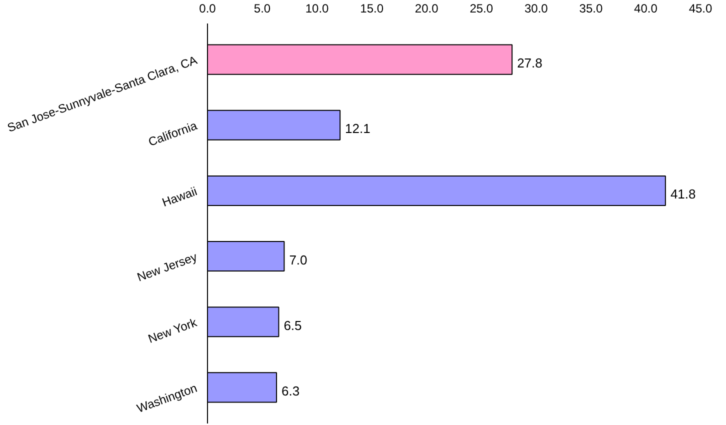 The height and width of the screenshot is (425, 726). What do you see at coordinates (482, 9) in the screenshot?
I see `x-tick-label: 25.0` at bounding box center [482, 9].